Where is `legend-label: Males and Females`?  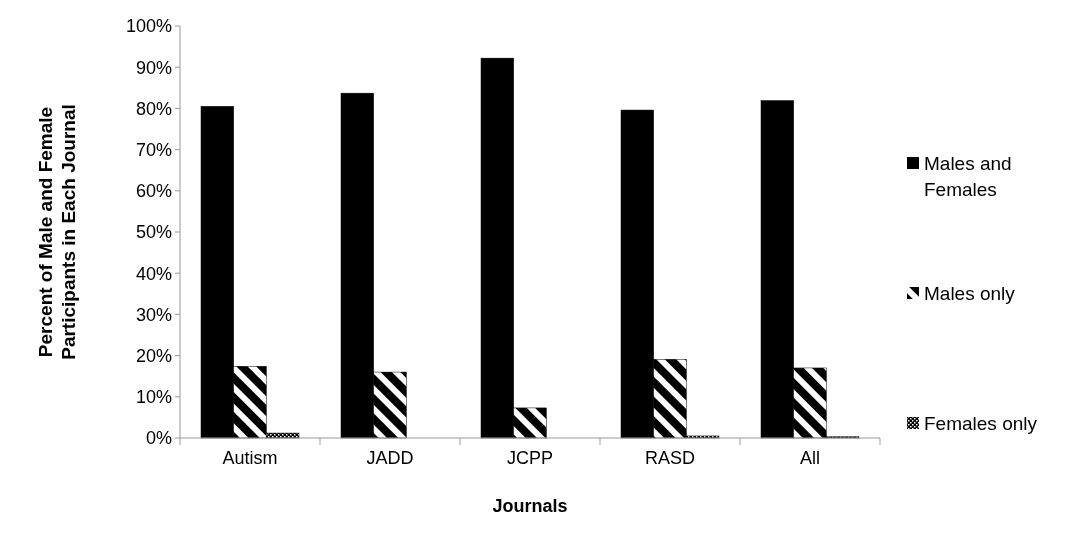
legend-label: Males and Females is located at coordinates (968, 176).